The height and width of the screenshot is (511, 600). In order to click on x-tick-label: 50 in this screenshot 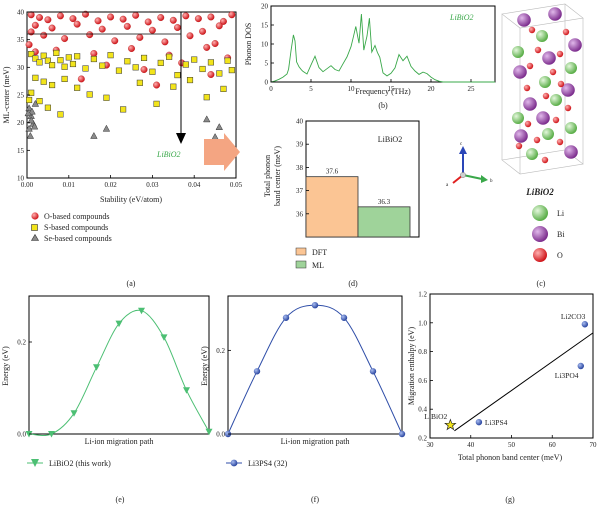, I will do `click(512, 445)`.